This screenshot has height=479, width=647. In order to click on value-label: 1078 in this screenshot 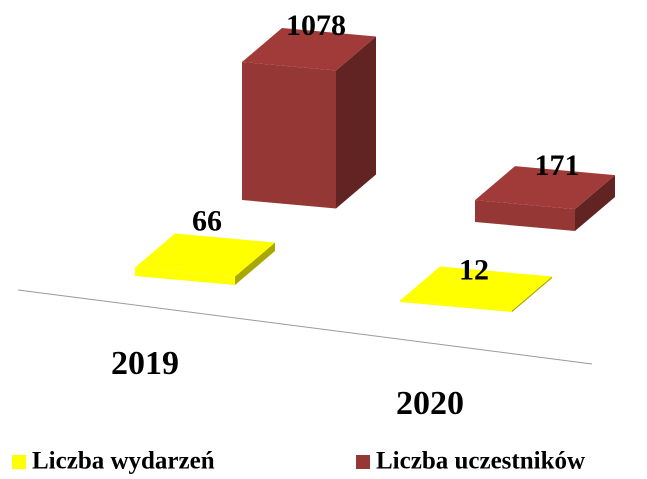, I will do `click(316, 25)`.